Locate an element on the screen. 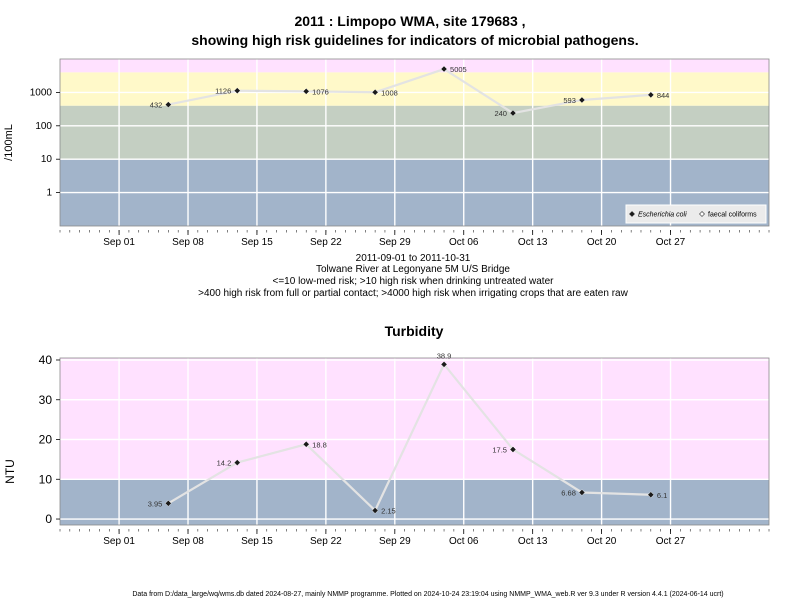 This screenshot has width=800, height=605. legend-label: faecal coliforms is located at coordinates (732, 215).